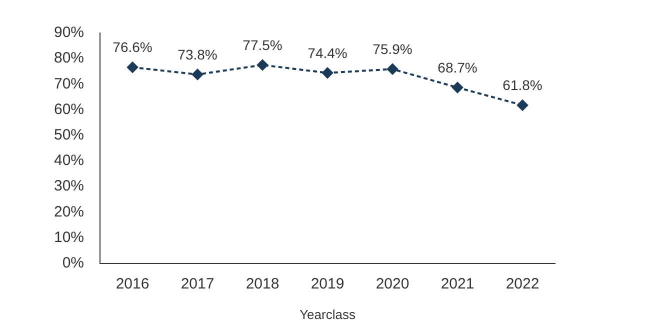  What do you see at coordinates (69, 211) in the screenshot?
I see `y-tick-label: 20%` at bounding box center [69, 211].